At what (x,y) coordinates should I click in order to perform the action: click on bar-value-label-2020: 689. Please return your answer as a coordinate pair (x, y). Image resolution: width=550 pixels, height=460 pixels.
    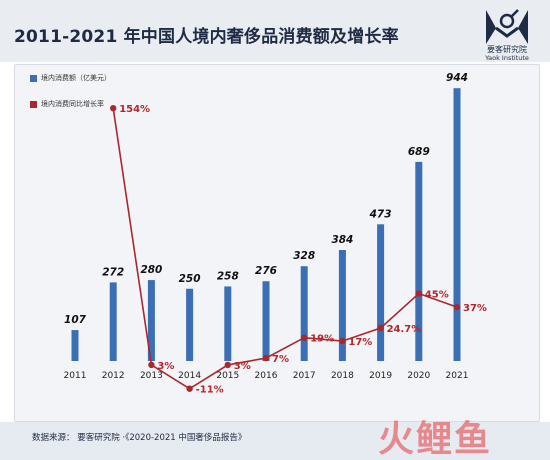
    Looking at the image, I should click on (419, 152).